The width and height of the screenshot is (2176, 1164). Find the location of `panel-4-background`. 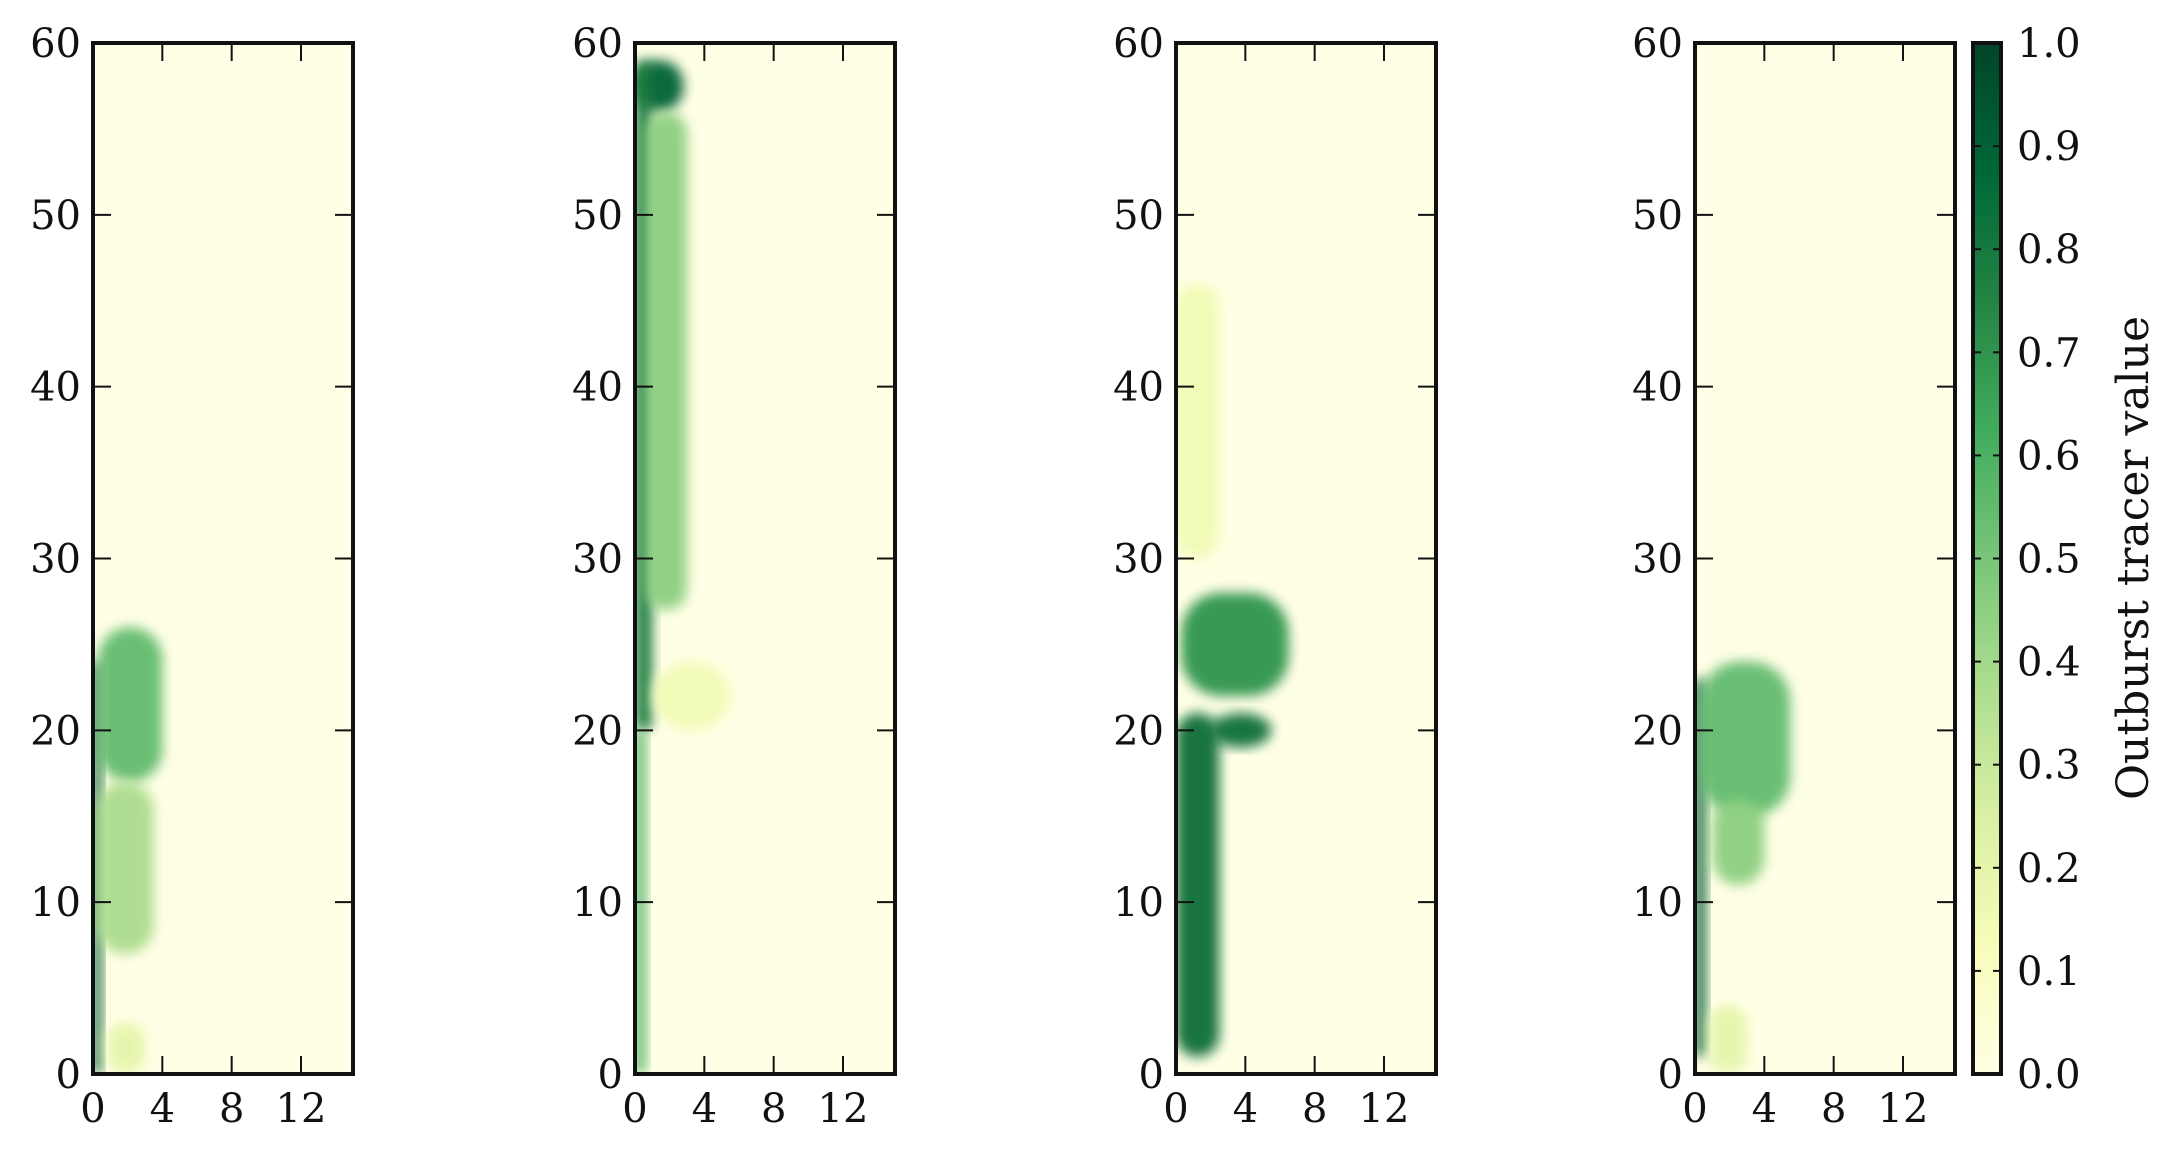

panel-4-background is located at coordinates (1825, 558).